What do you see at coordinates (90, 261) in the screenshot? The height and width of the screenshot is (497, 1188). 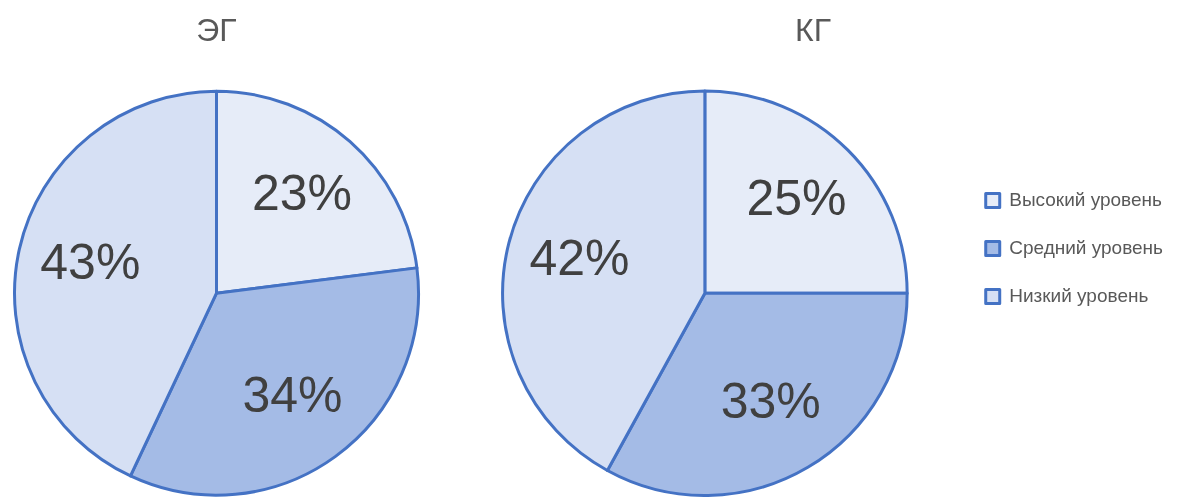 I see `data-label: 43%` at bounding box center [90, 261].